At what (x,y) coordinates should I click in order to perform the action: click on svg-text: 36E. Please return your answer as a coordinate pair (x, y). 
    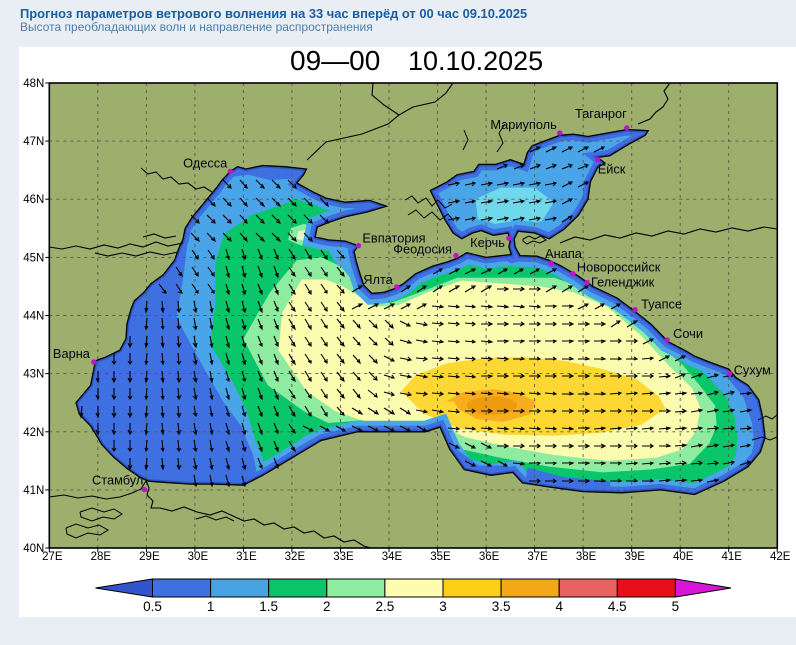
    Looking at the image, I should click on (489, 557).